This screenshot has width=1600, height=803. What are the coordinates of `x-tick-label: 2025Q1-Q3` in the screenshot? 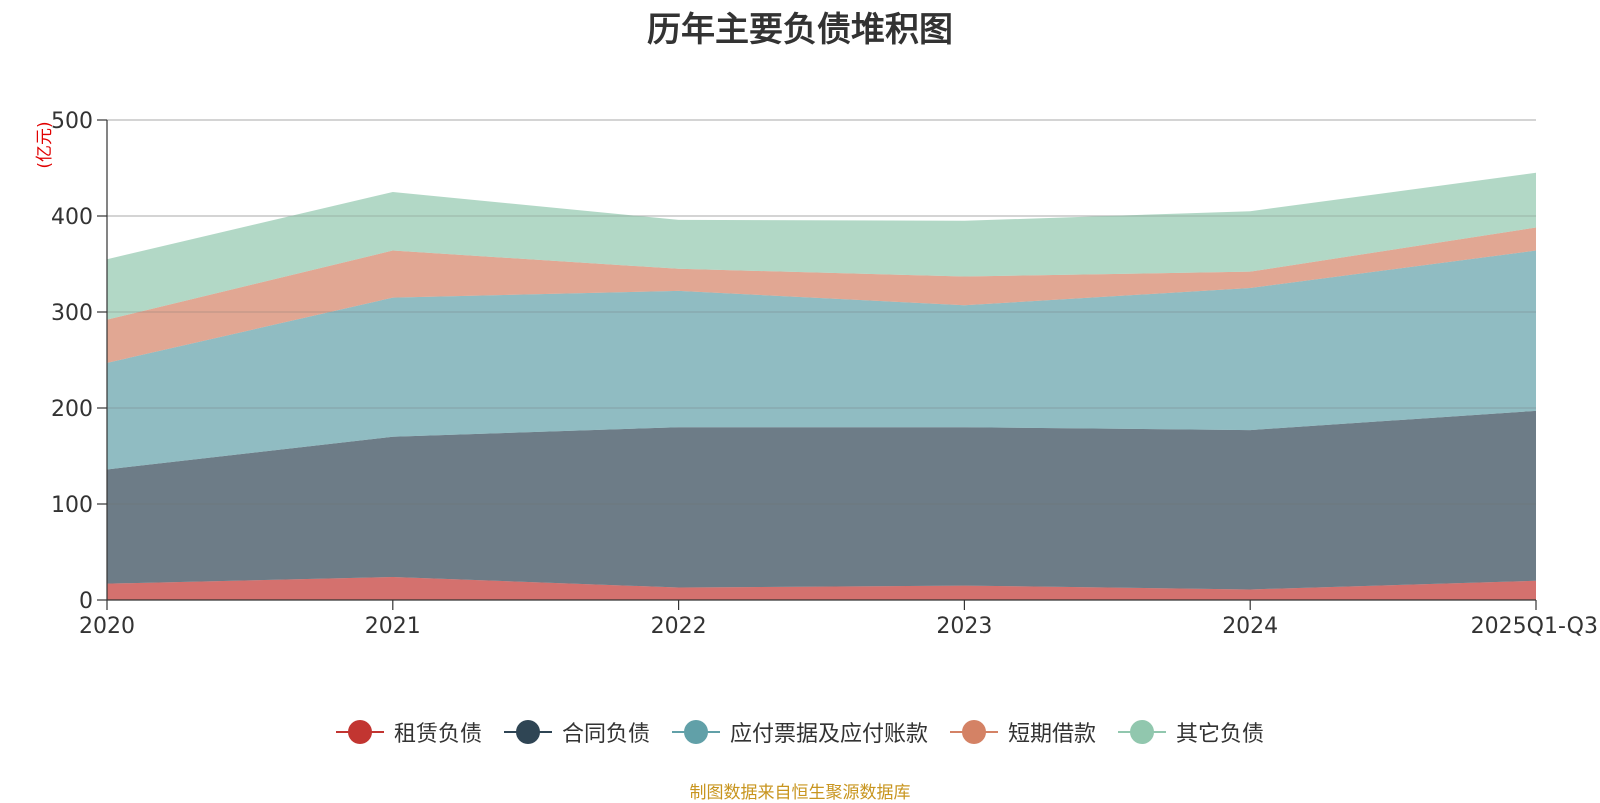 It's located at (1534, 626).